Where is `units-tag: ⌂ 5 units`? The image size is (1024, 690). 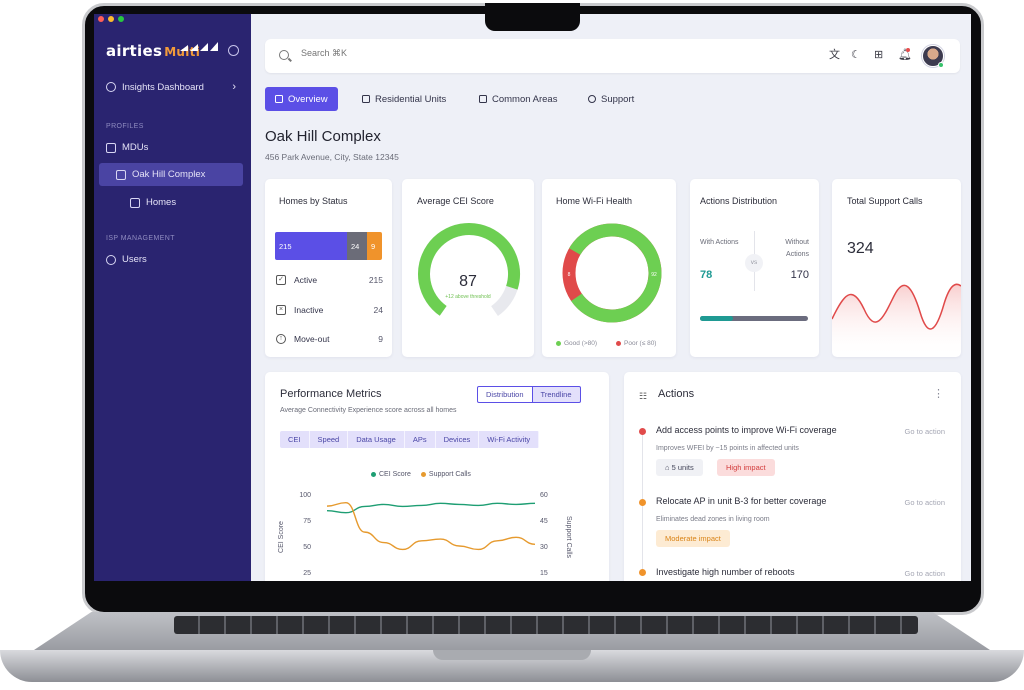
units-tag: ⌂ 5 units is located at coordinates (679, 467).